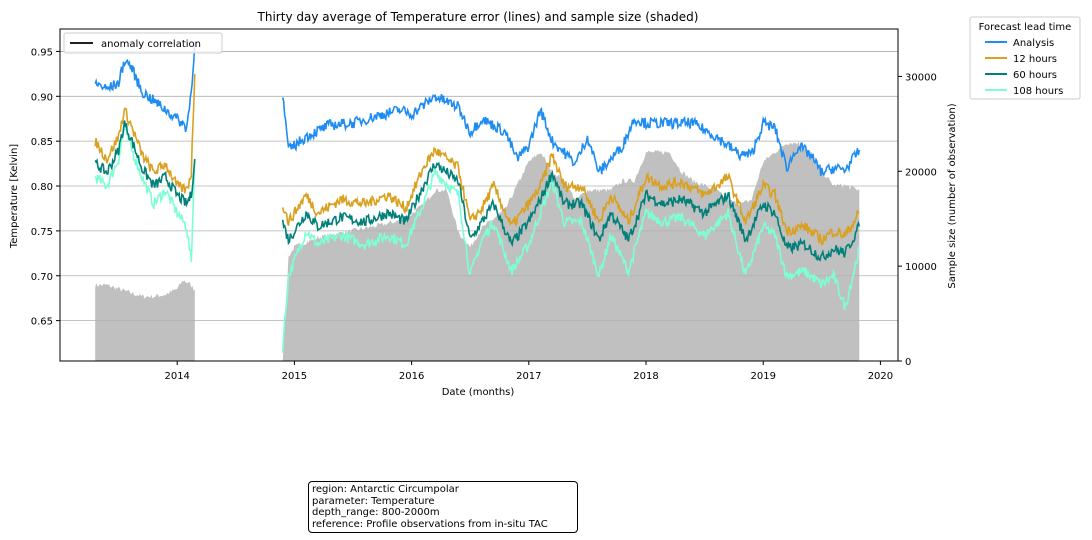 This screenshot has width=1092, height=540. What do you see at coordinates (921, 172) in the screenshot?
I see `y2-tick-label: 20000` at bounding box center [921, 172].